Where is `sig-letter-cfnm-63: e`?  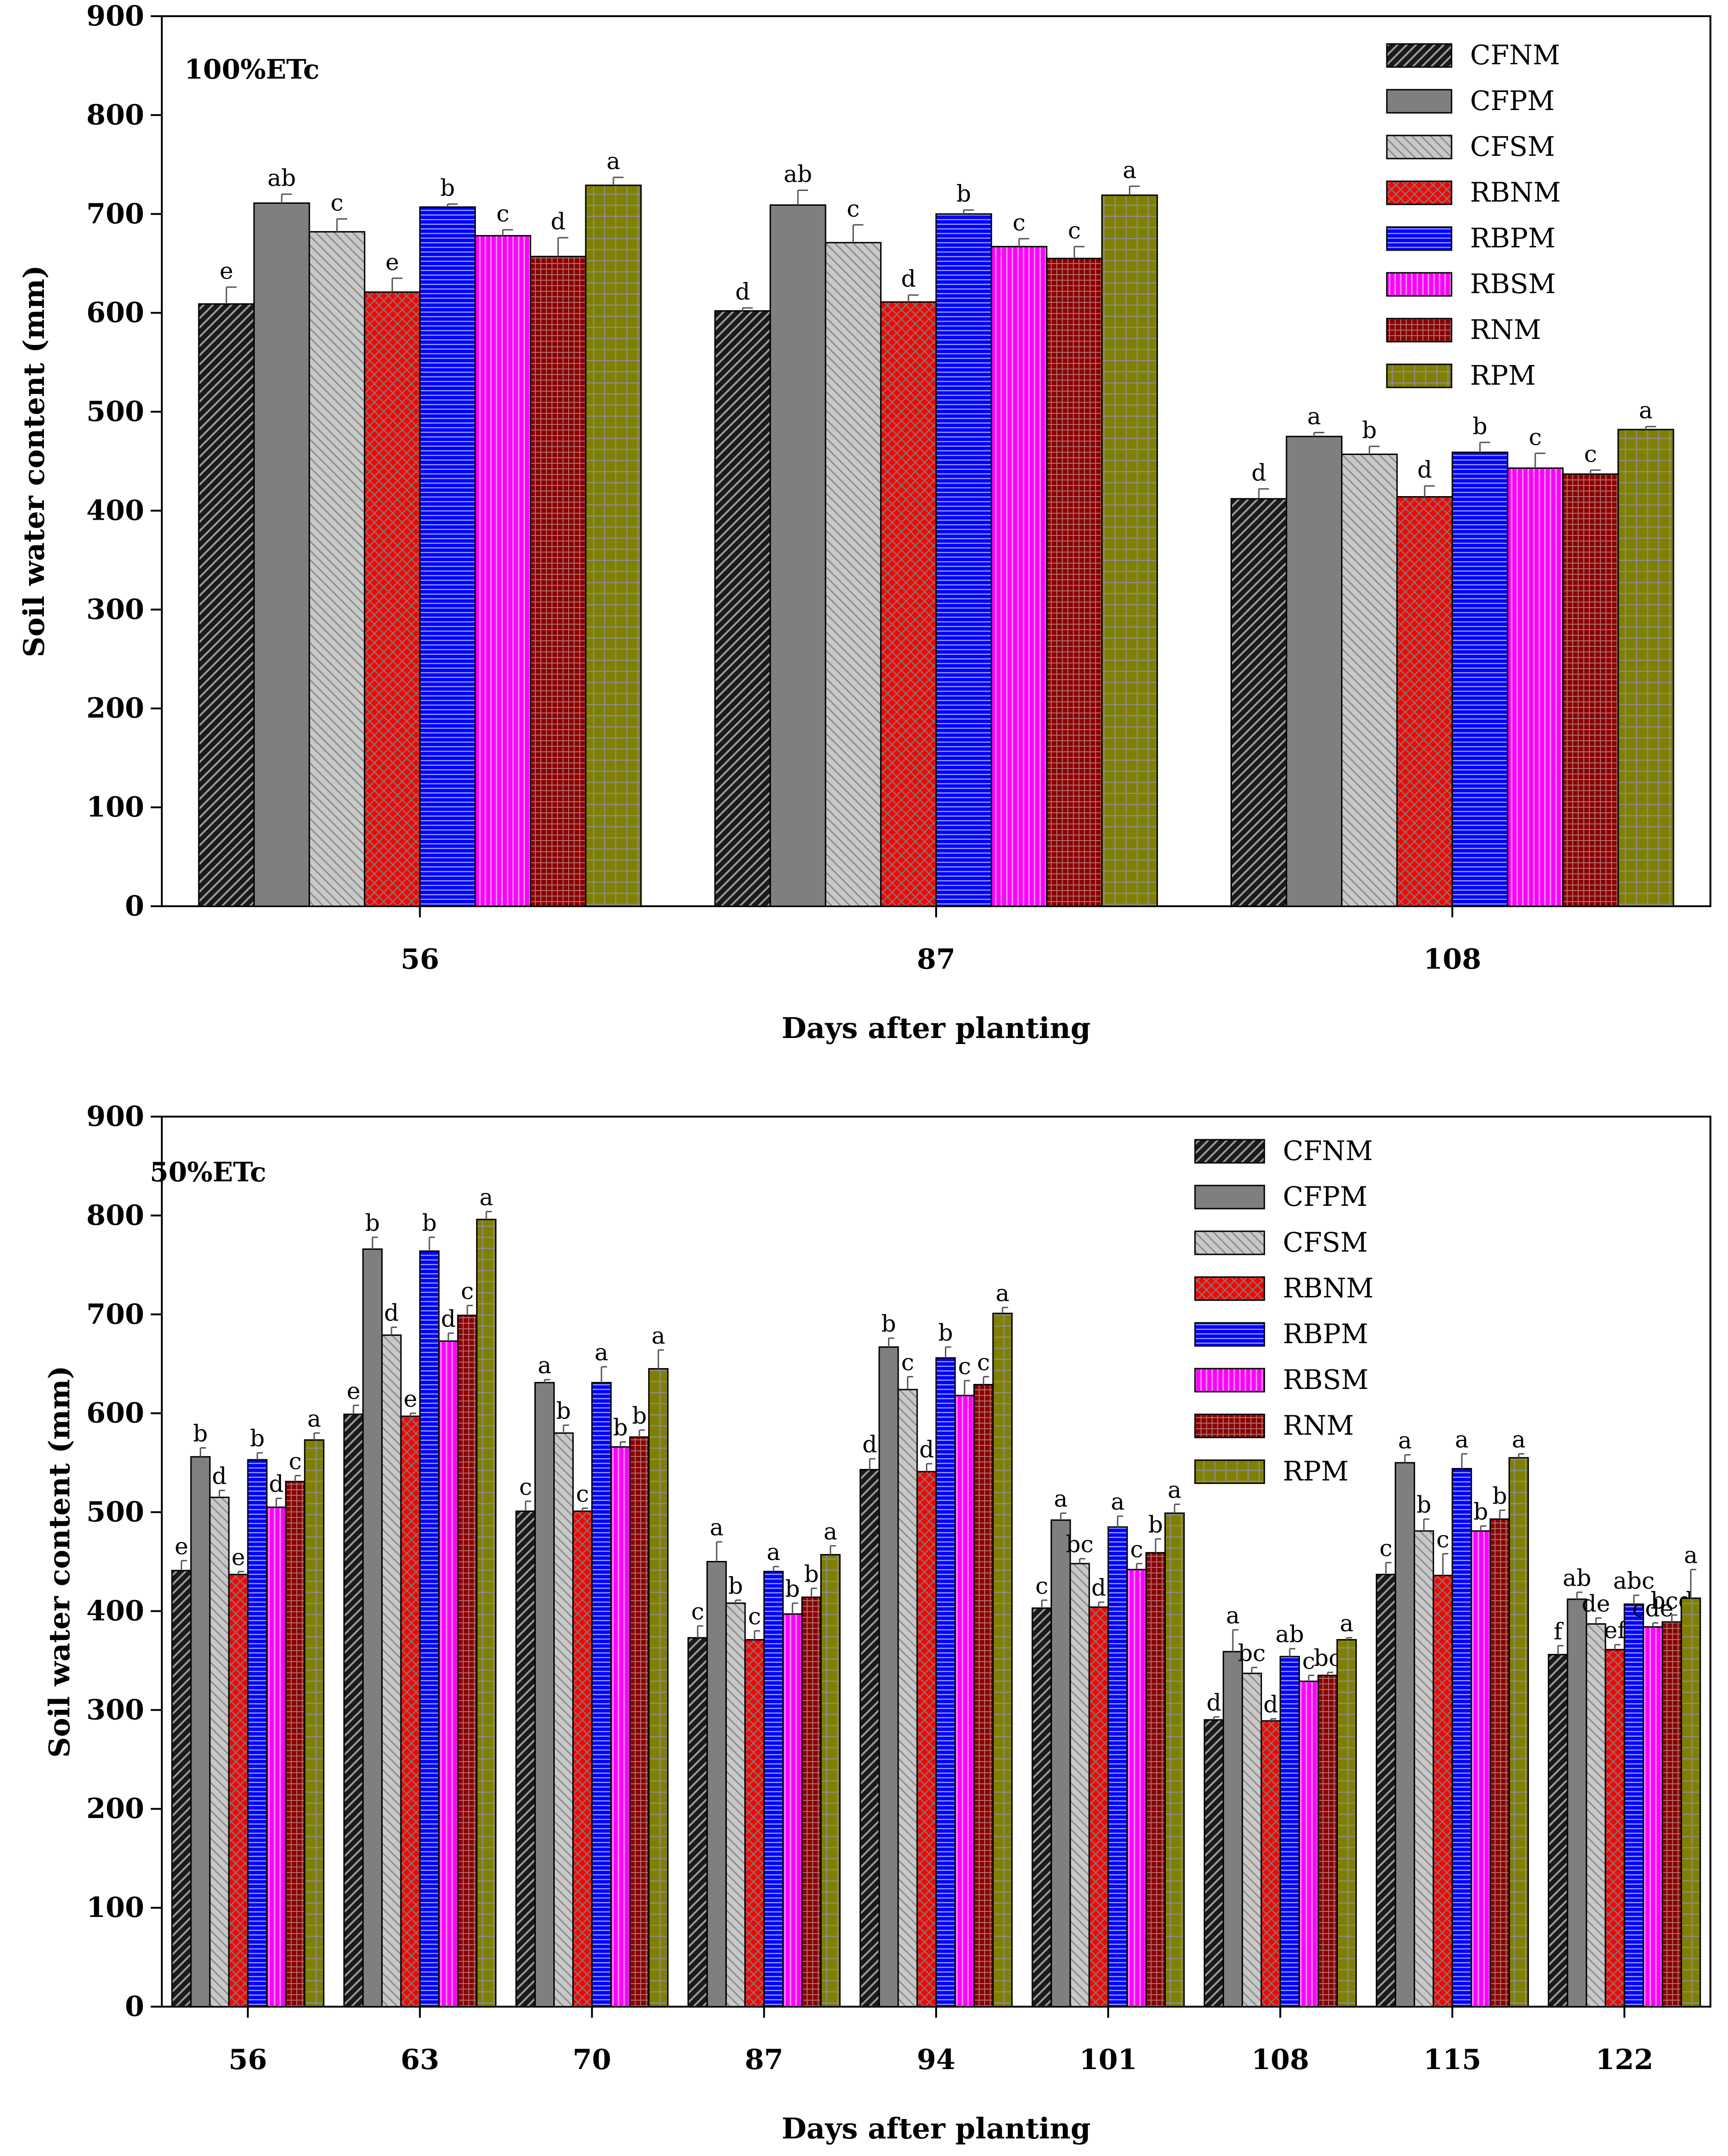
sig-letter-cfnm-63: e is located at coordinates (354, 1391).